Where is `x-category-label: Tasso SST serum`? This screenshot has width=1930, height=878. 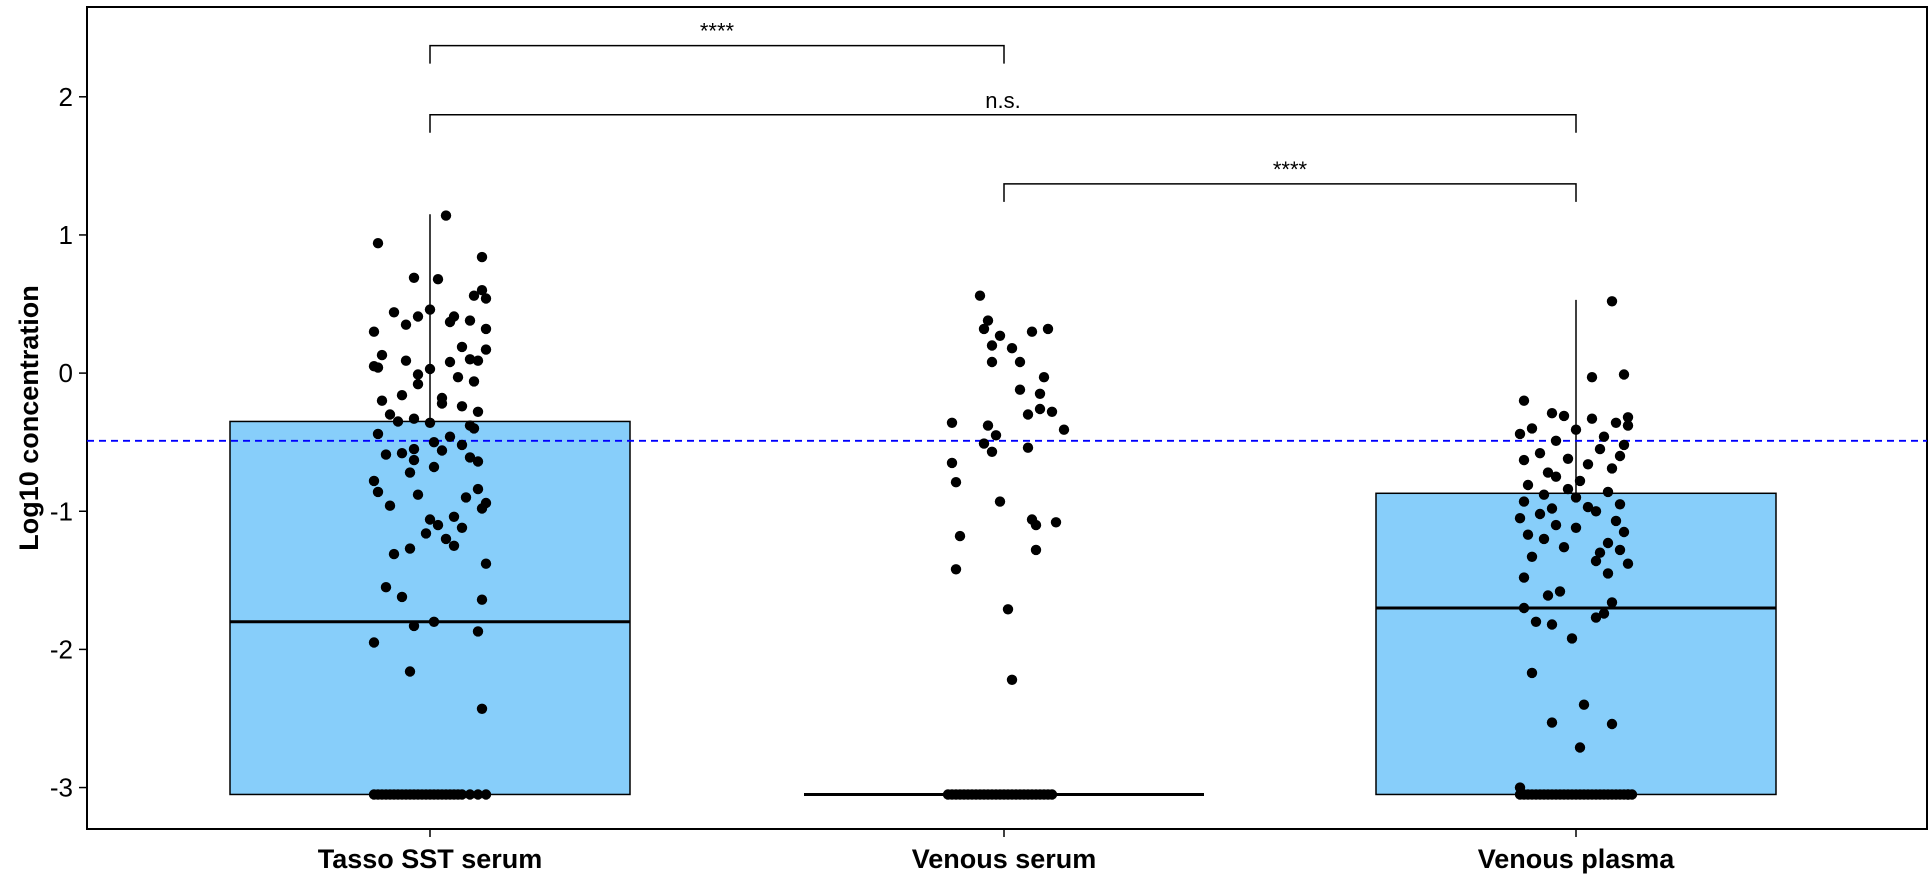 x-category-label: Tasso SST serum is located at coordinates (430, 859).